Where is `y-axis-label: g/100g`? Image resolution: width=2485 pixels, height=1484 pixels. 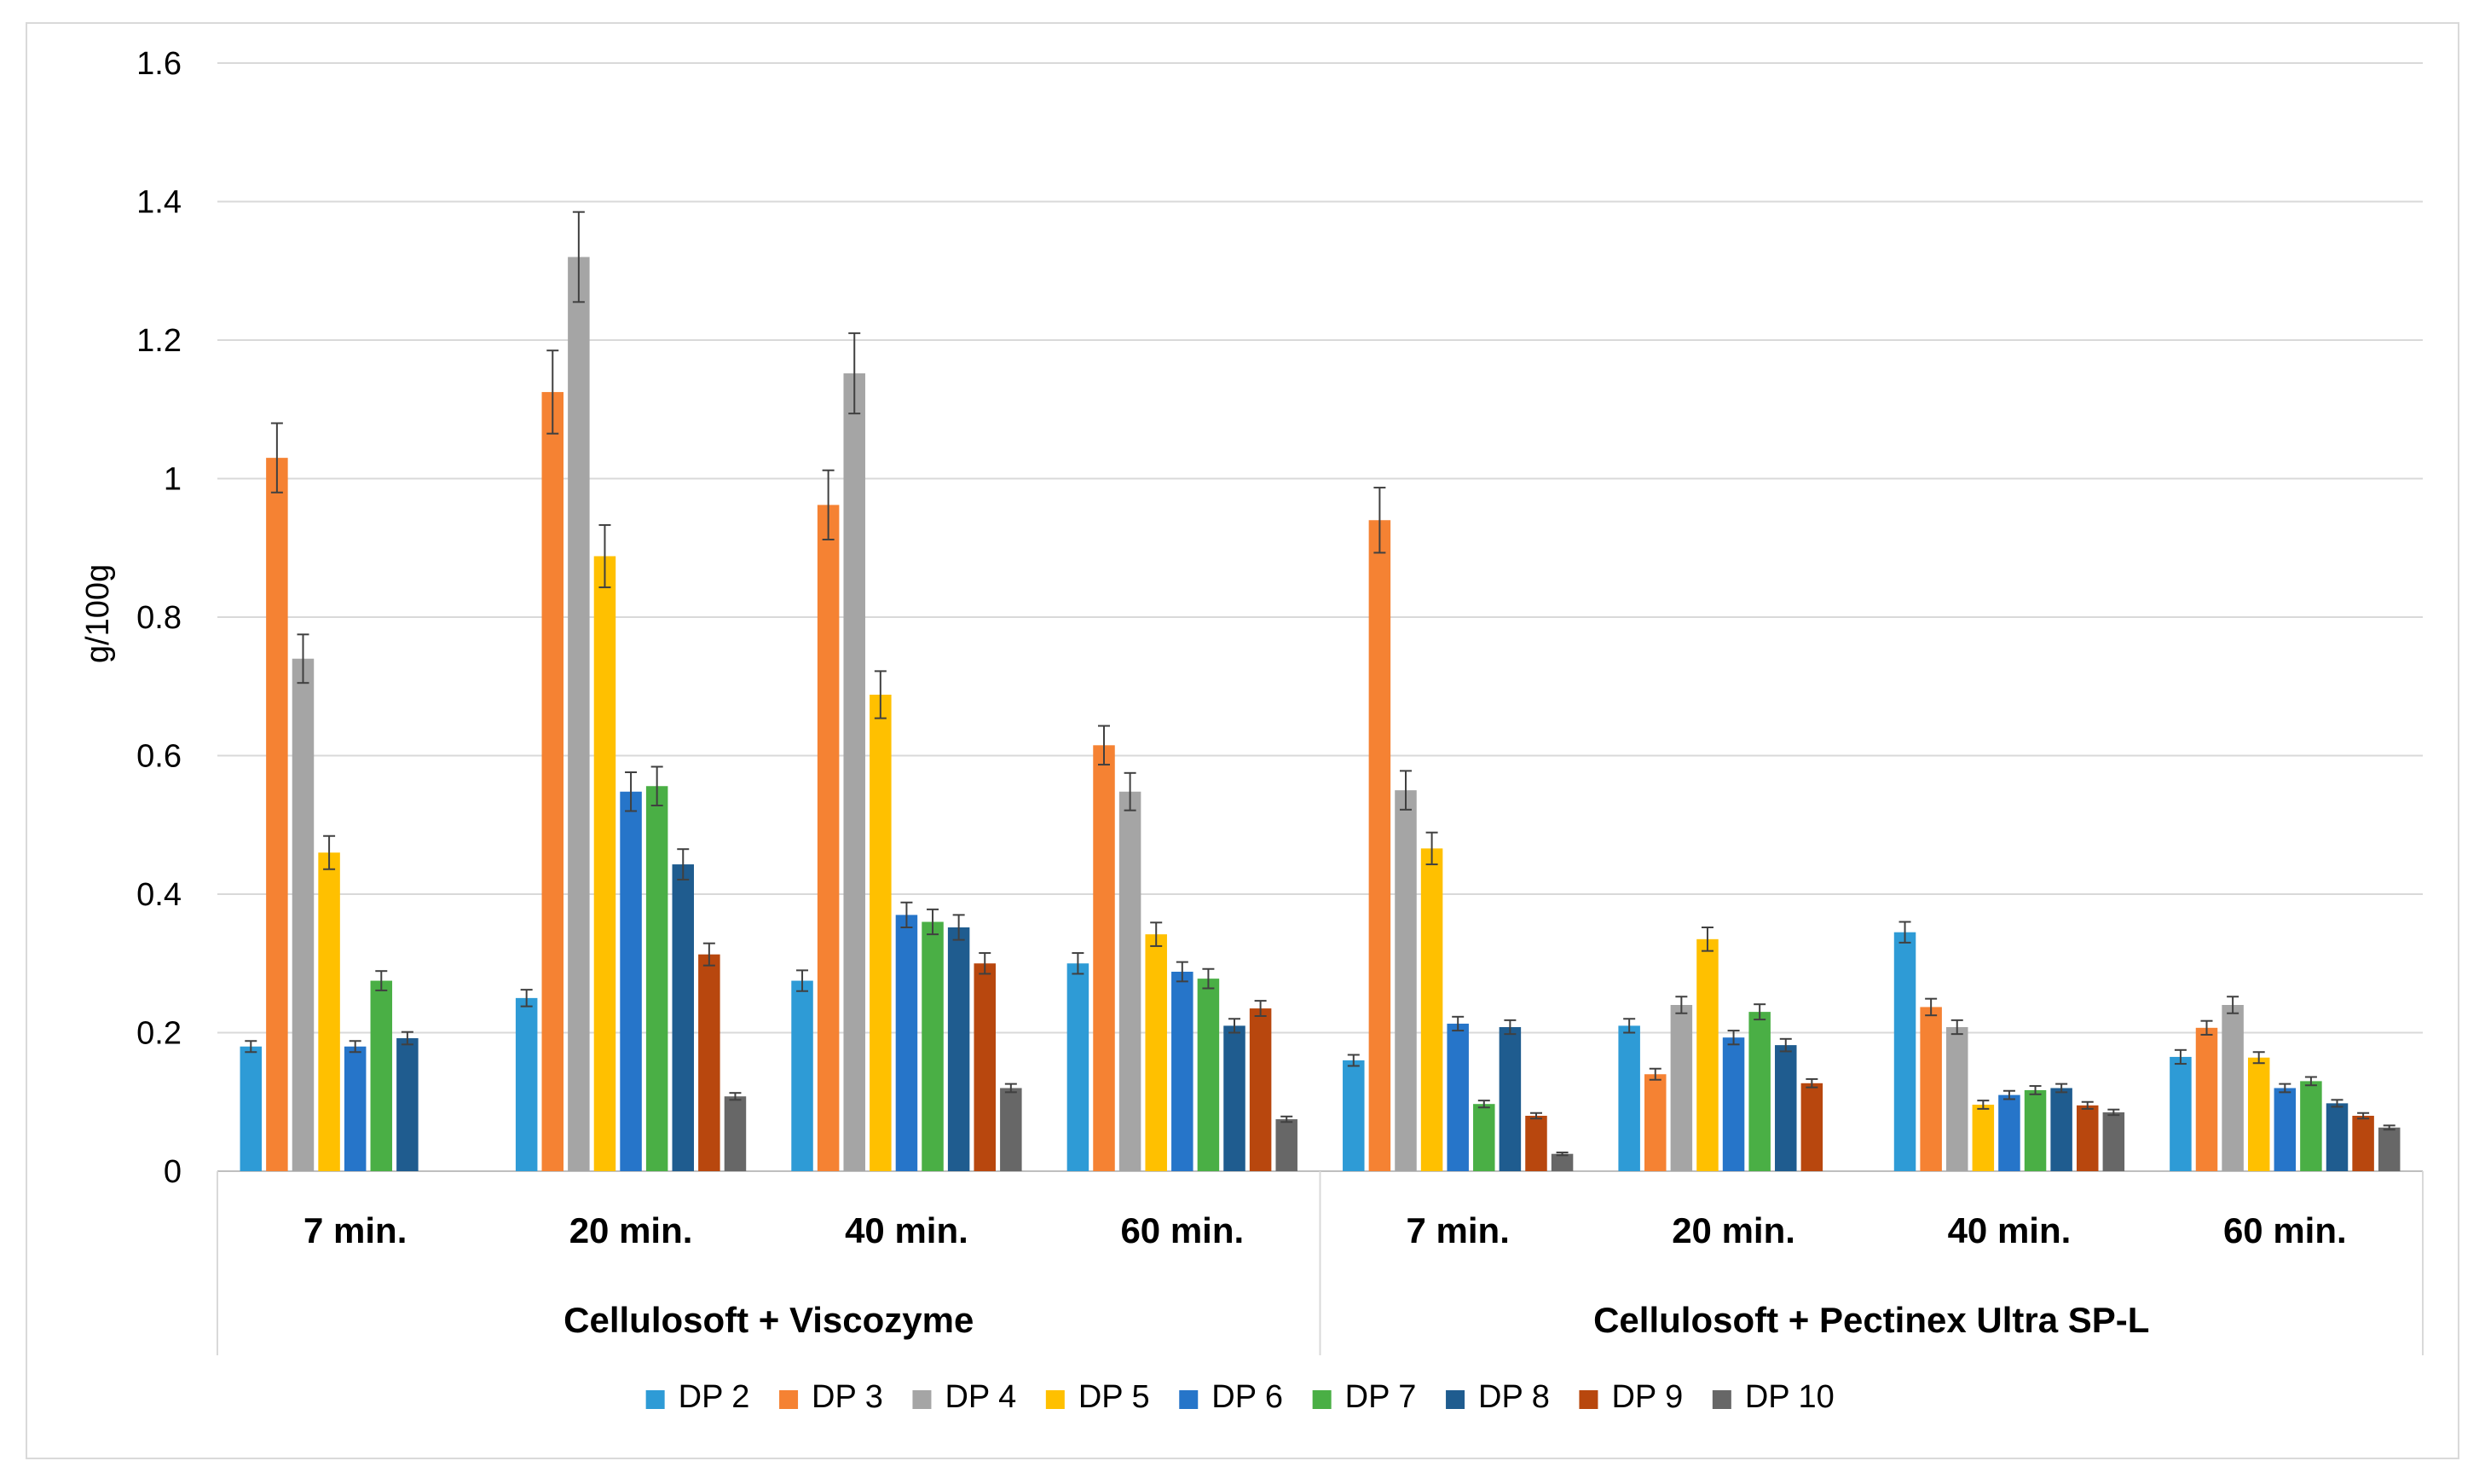
y-axis-label: g/100g is located at coordinates (98, 613).